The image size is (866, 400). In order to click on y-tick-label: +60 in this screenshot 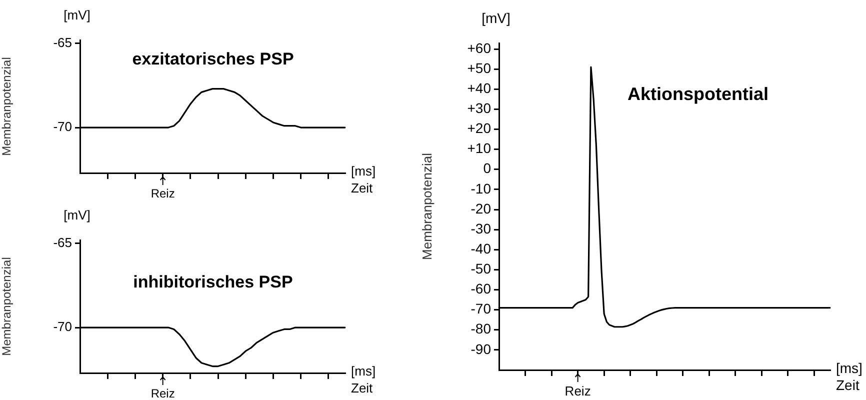, I will do `click(479, 48)`.